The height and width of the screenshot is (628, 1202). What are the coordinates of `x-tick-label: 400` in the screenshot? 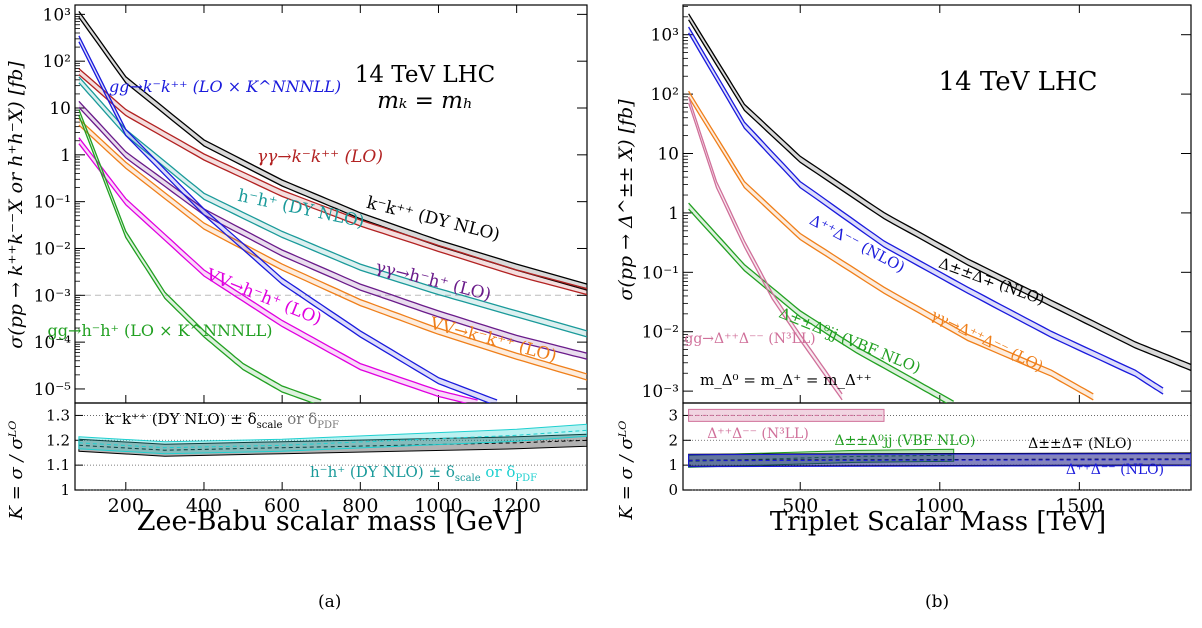 It's located at (204, 506).